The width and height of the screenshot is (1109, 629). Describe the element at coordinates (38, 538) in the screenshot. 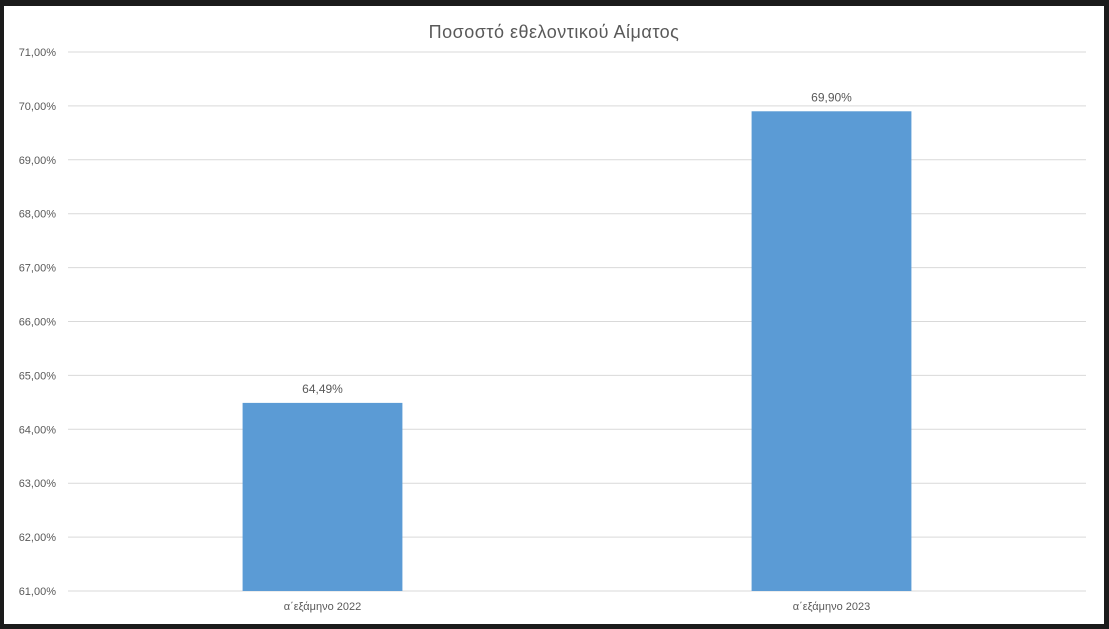

I see `y-tick-label: 62,00%` at that location.